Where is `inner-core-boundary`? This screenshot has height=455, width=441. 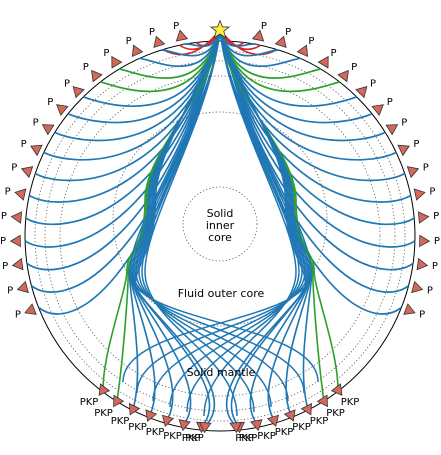 inner-core-boundary is located at coordinates (220, 224).